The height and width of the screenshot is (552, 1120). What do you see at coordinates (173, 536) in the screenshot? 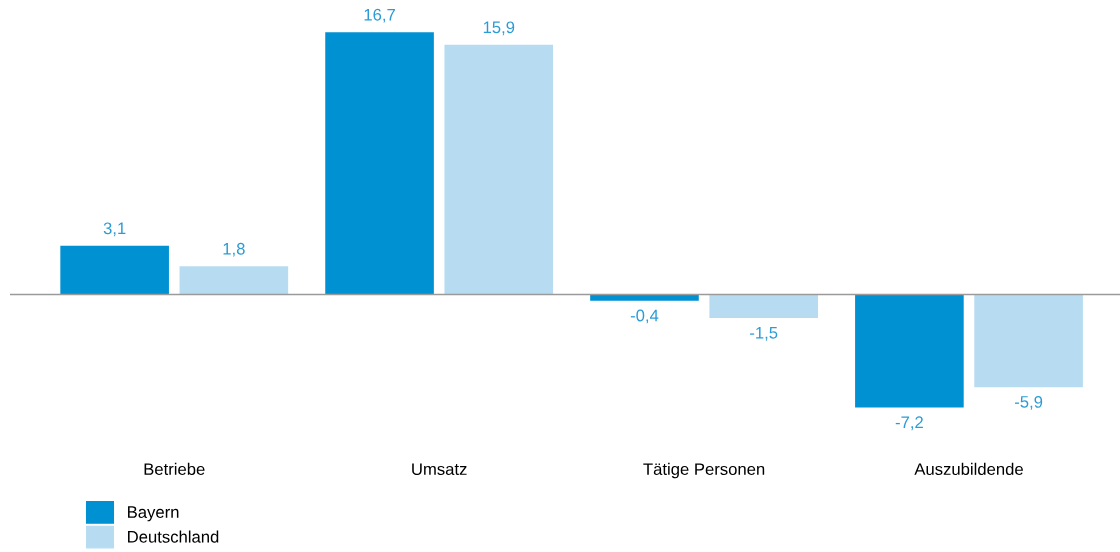
I see `legend-label: Deutschland` at bounding box center [173, 536].